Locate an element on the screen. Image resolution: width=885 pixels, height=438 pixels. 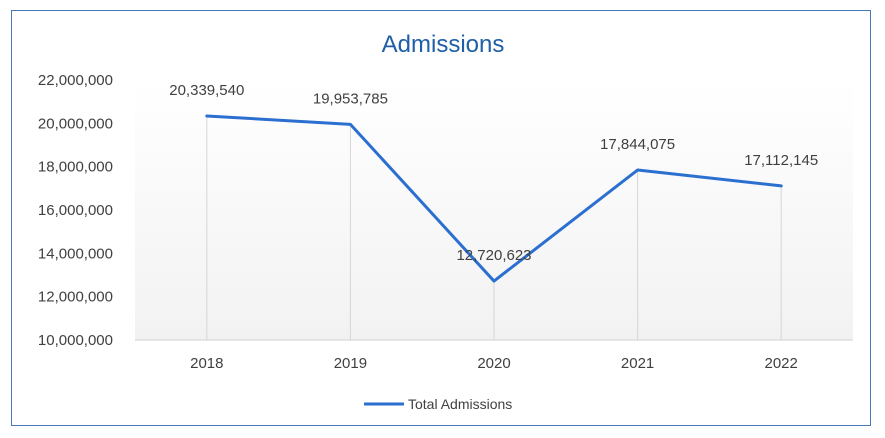
data-label: 17,112,145 is located at coordinates (781, 160).